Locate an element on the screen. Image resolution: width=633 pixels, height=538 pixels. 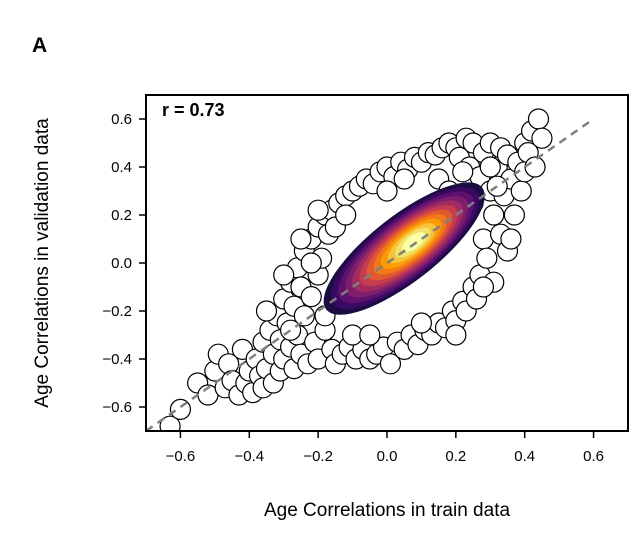
x-tick-label: 0.4 is located at coordinates (524, 456).